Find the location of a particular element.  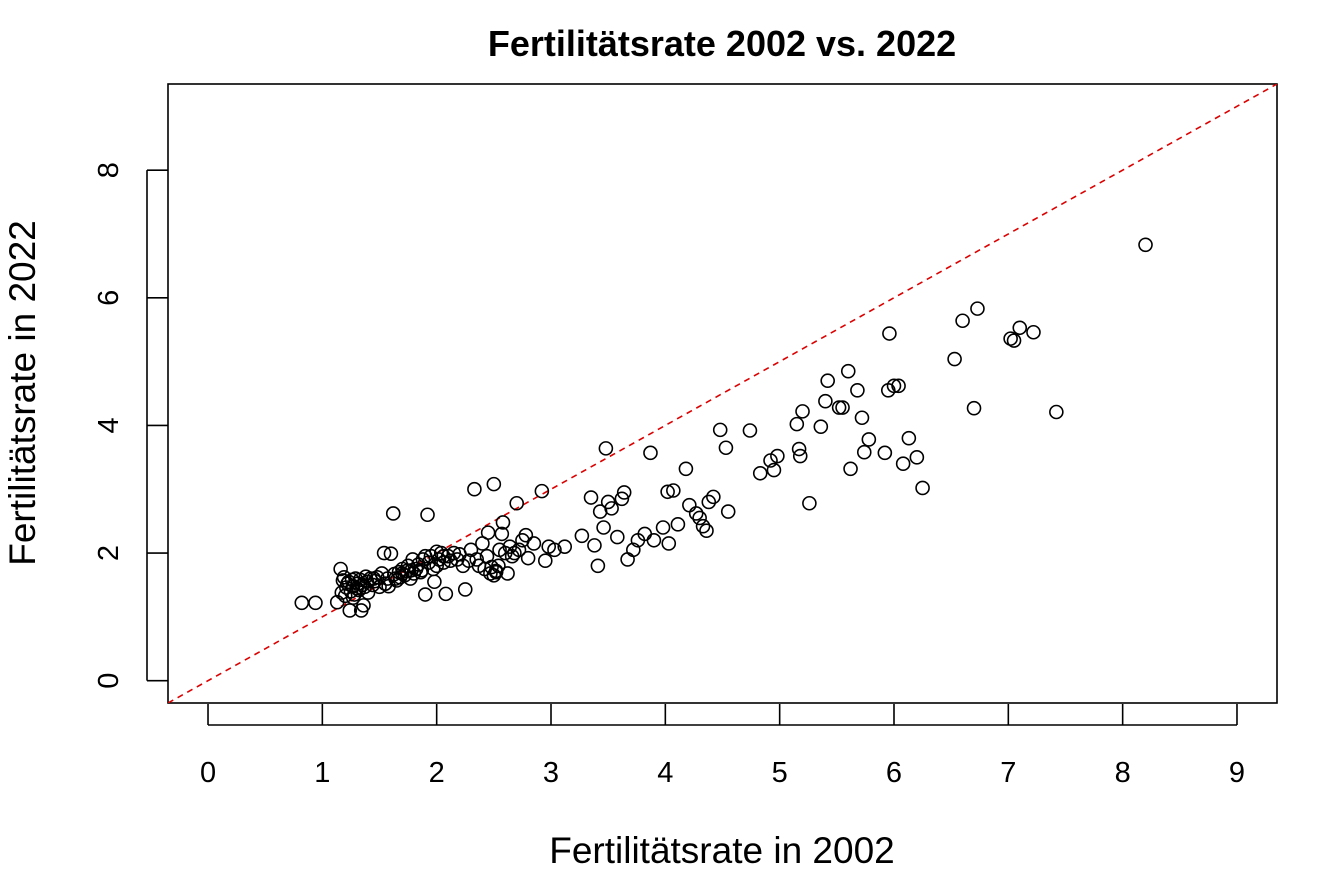

y-tick-label: 8 is located at coordinates (109, 170).